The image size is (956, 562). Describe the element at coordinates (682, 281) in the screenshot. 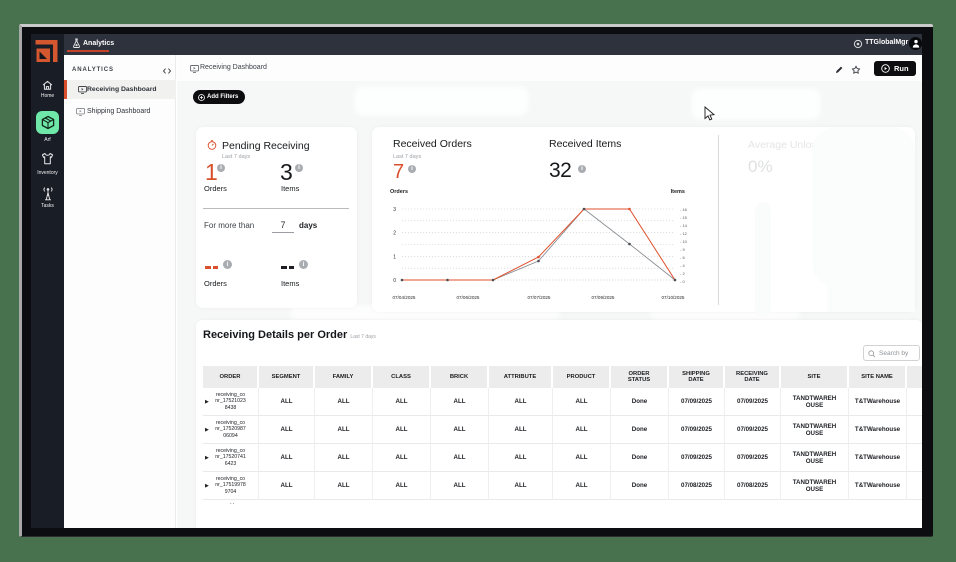

I see `svg-text: - 0` at that location.